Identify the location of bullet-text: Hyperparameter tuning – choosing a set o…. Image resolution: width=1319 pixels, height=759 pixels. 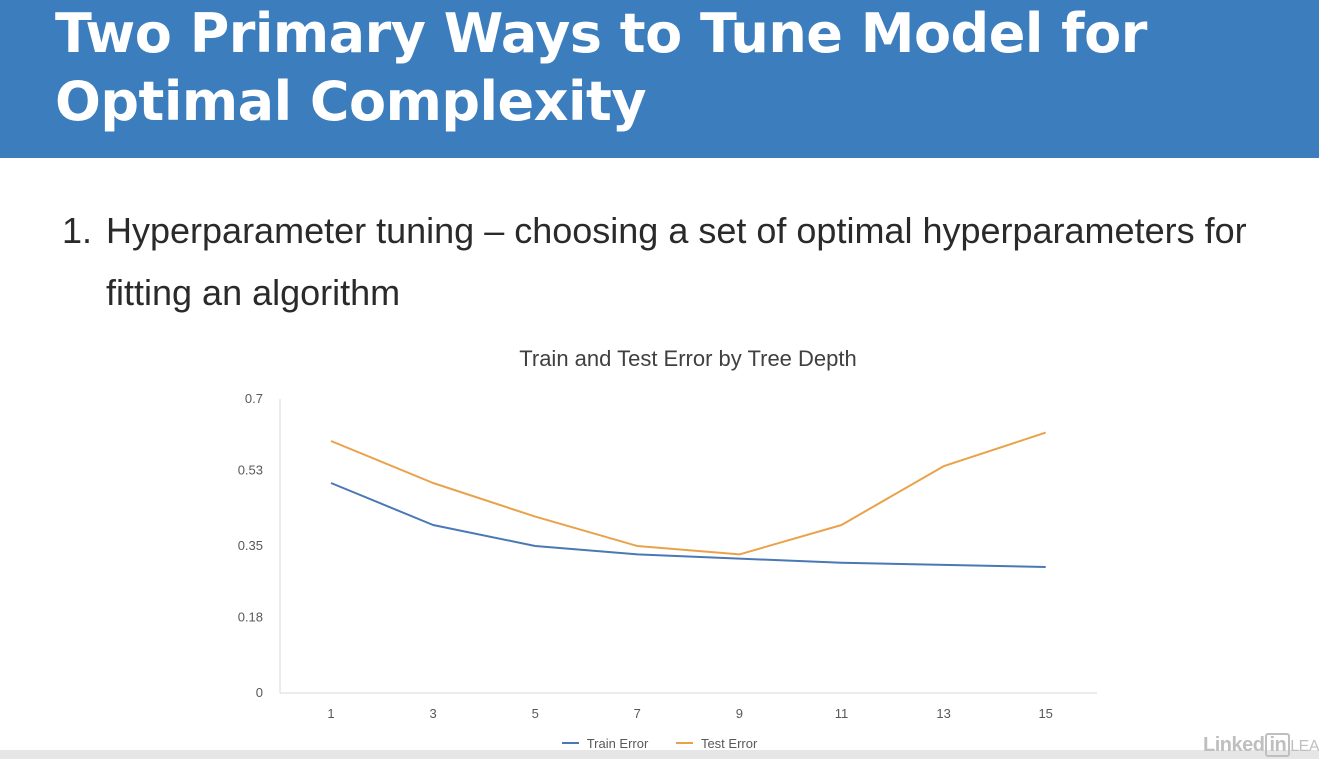
(676, 261).